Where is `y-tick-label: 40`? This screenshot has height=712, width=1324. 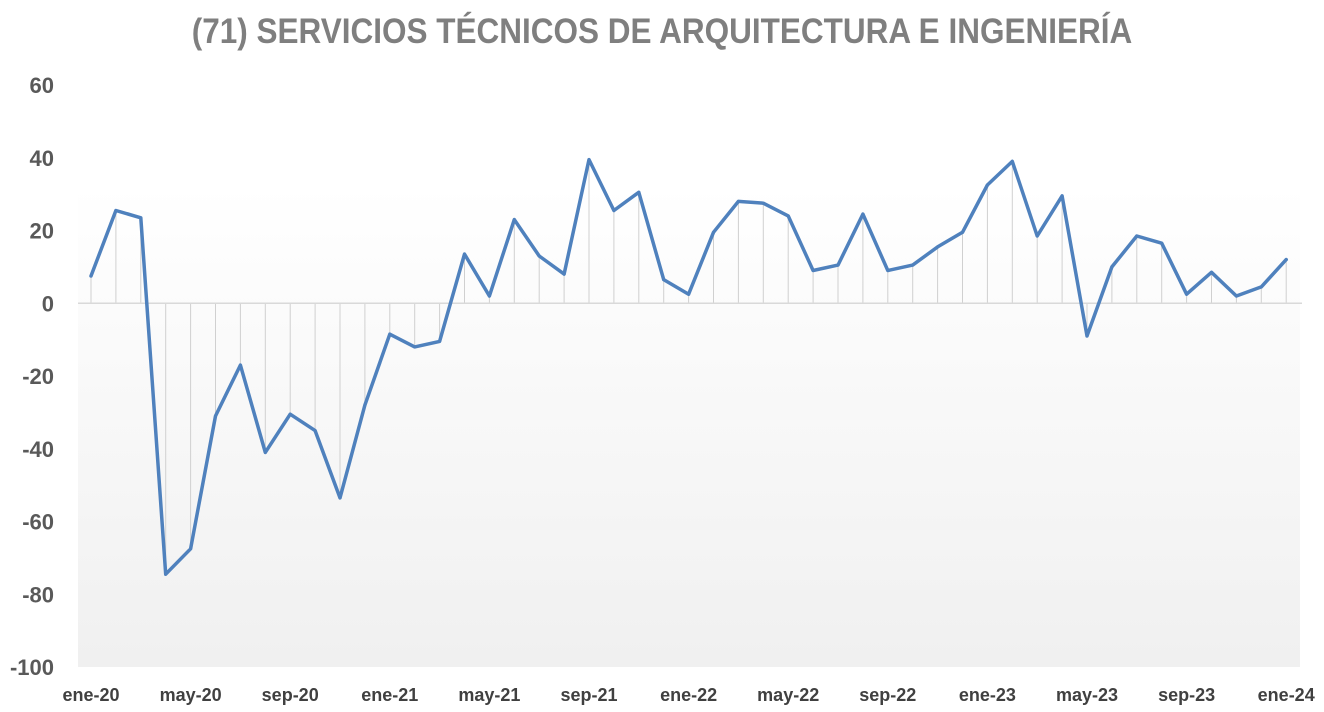
y-tick-label: 40 is located at coordinates (42, 158).